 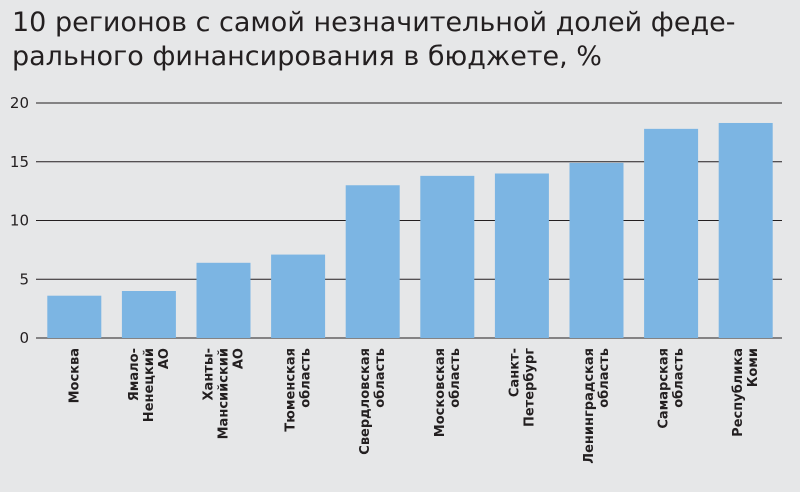 What do you see at coordinates (529, 387) in the screenshot?
I see `category-label-6-line-1: Петербург` at bounding box center [529, 387].